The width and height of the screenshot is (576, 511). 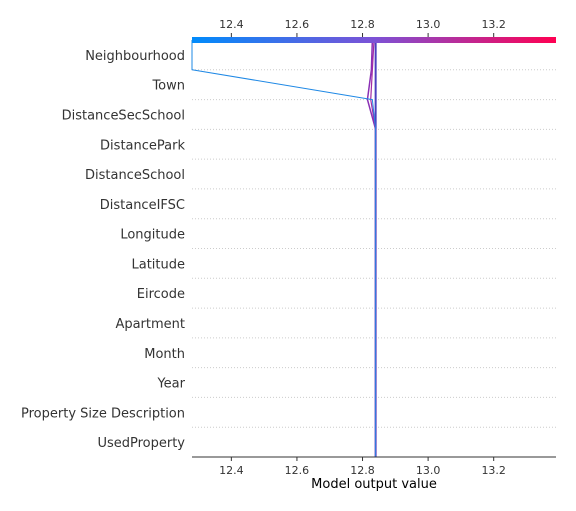 I want to click on feature-label: Year, so click(x=170, y=384).